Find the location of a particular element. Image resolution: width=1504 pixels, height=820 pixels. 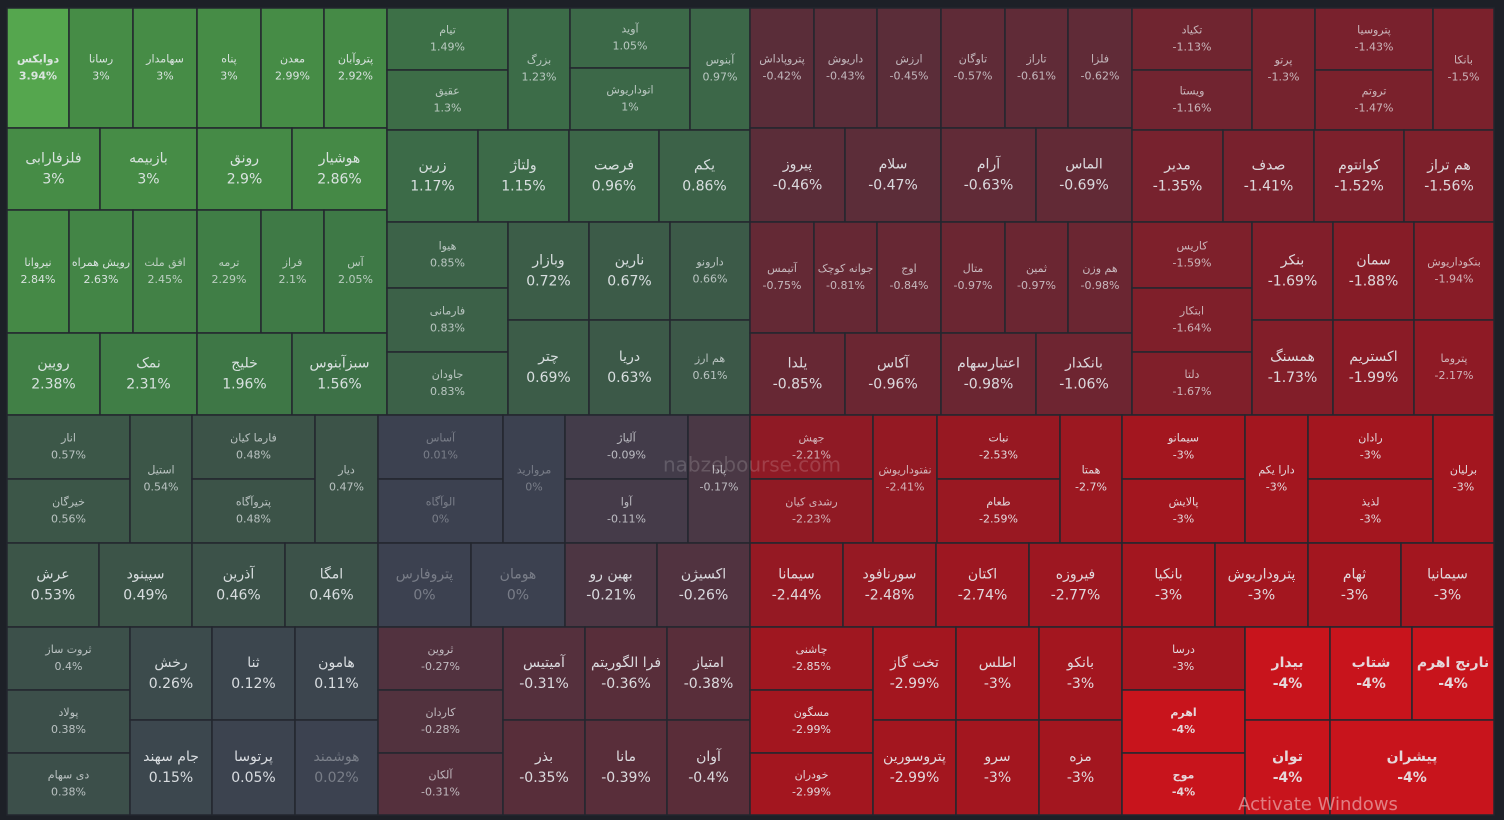

tile-name: تخت گاز is located at coordinates (914, 662).